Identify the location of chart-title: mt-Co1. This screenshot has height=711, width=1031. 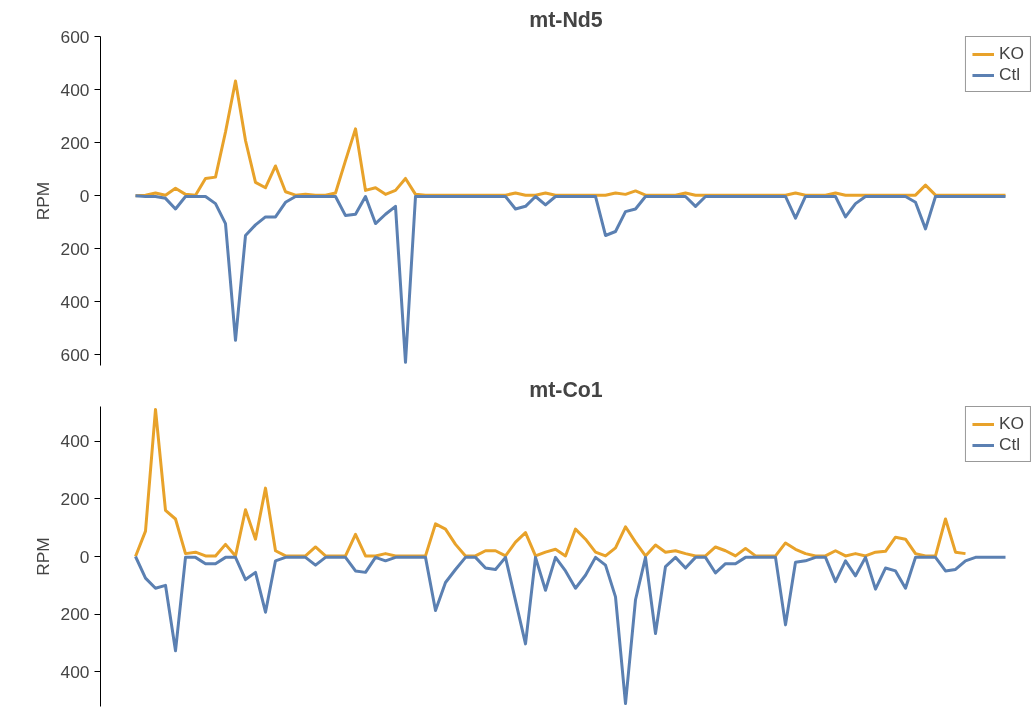
(566, 389).